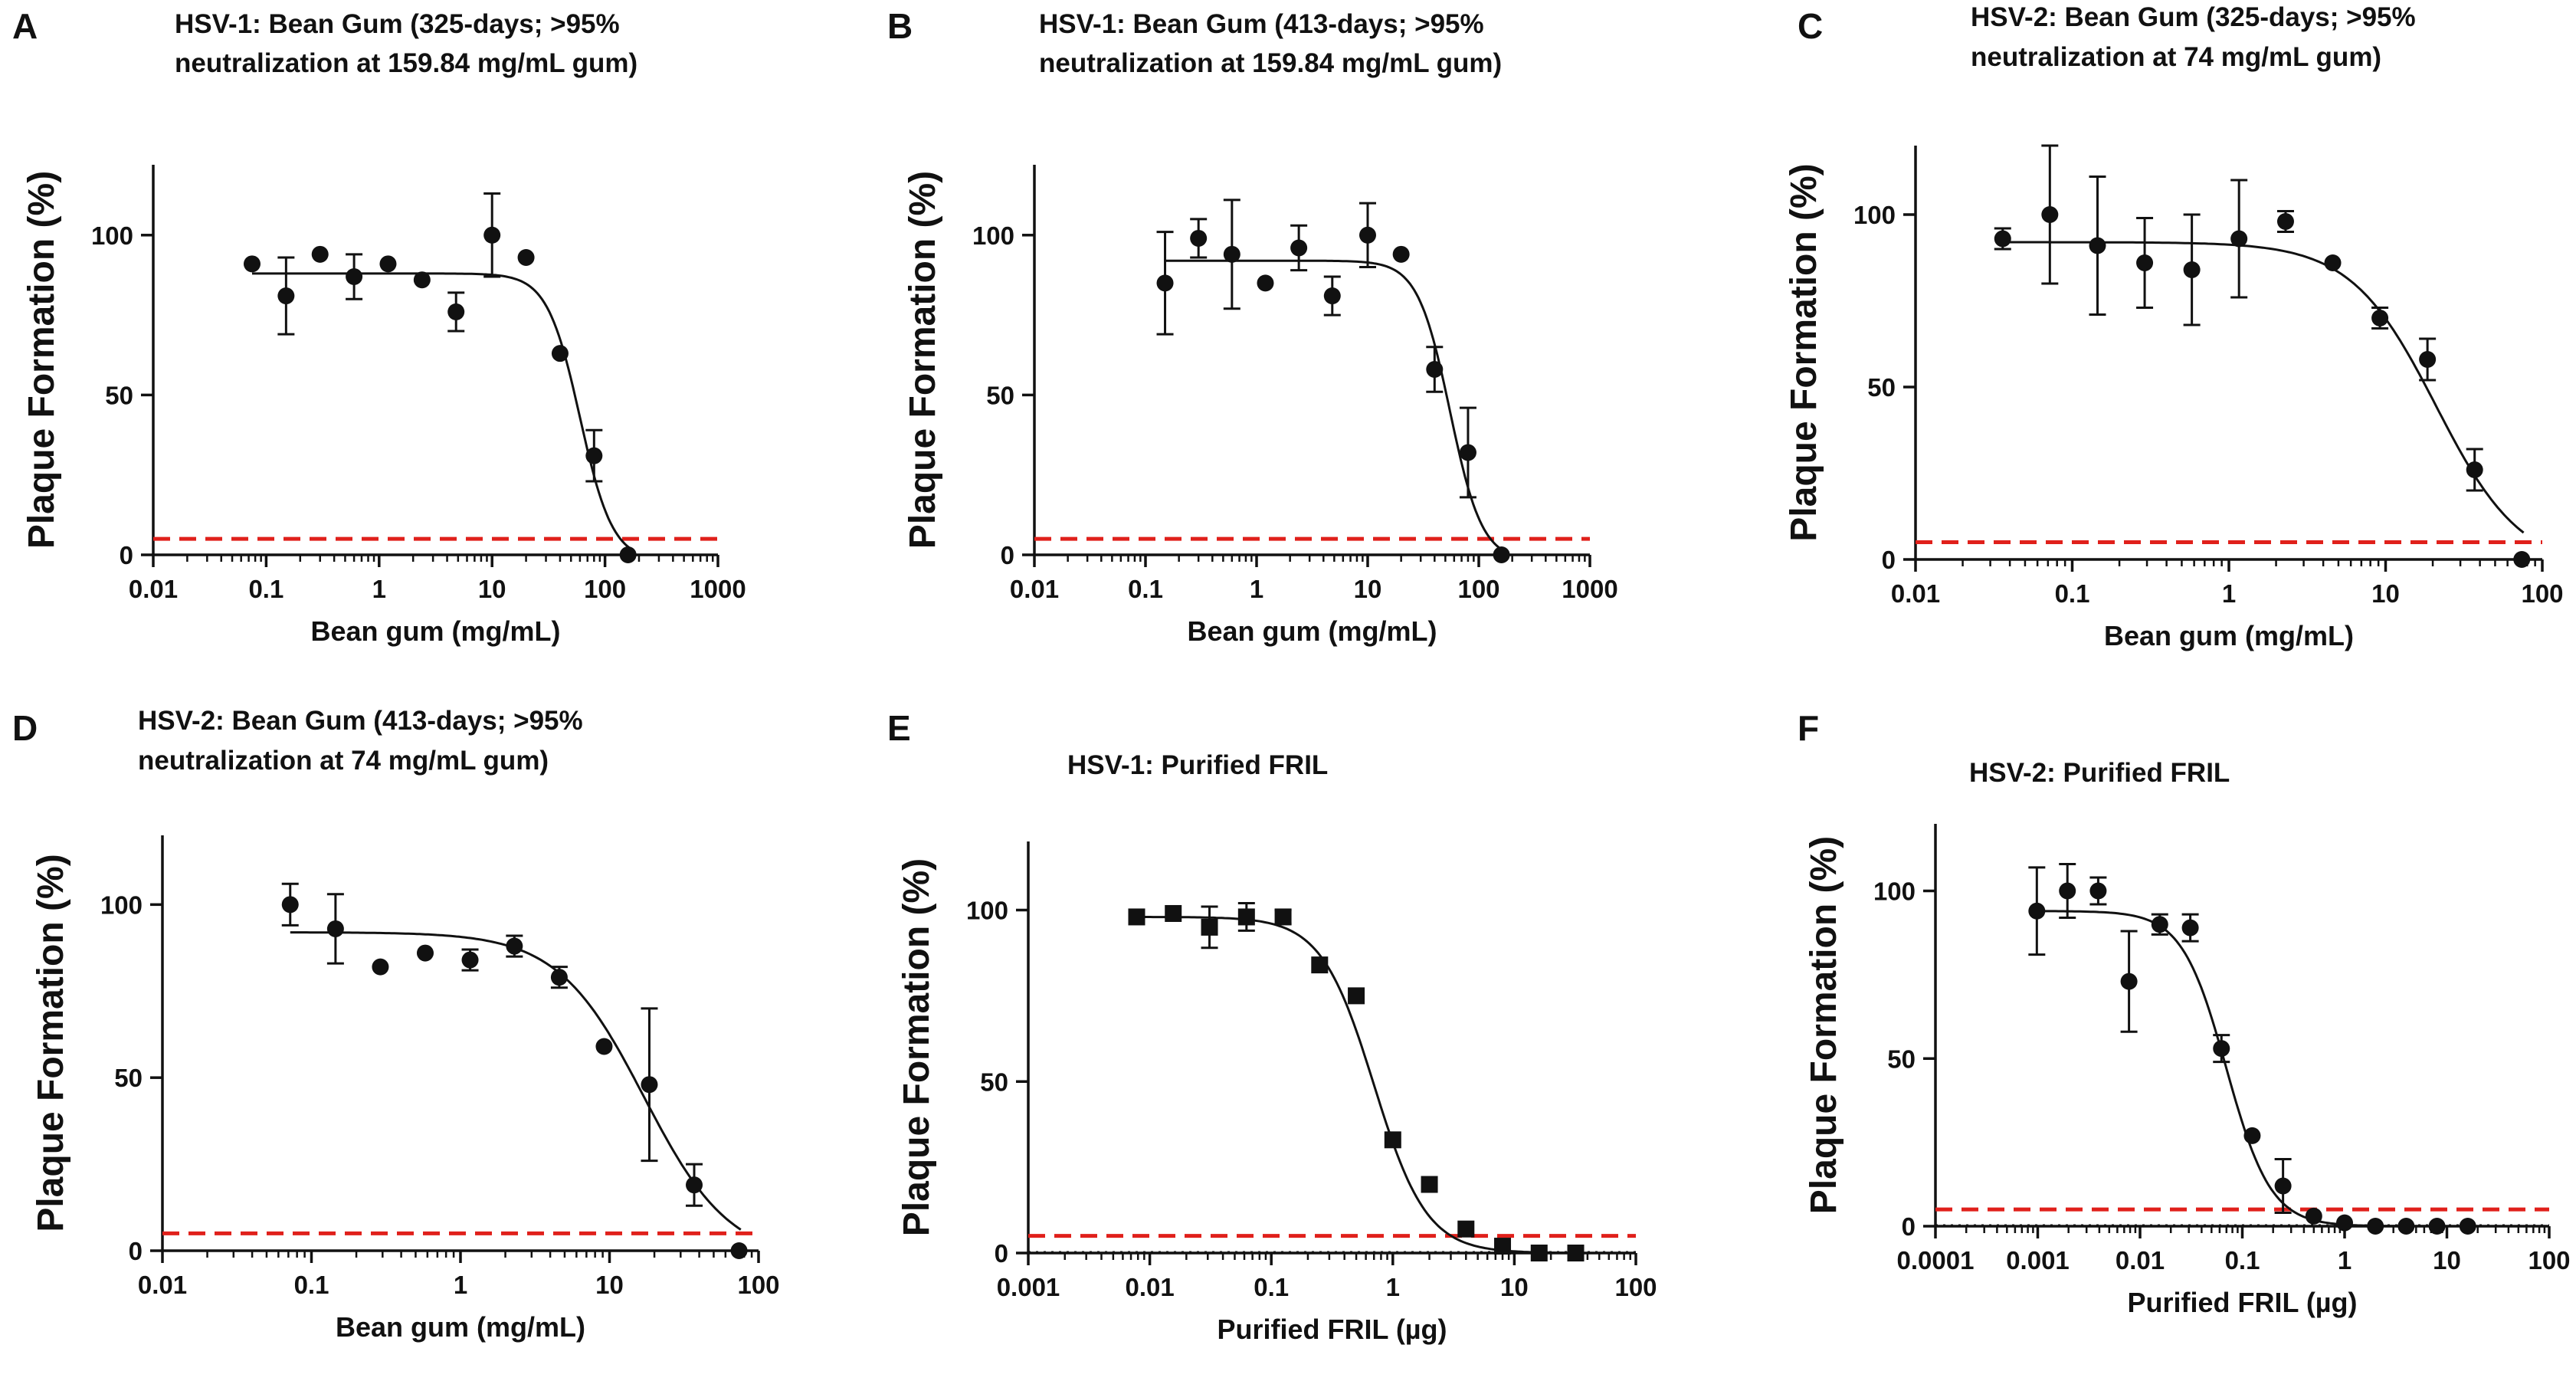 This screenshot has width=2576, height=1381. Describe the element at coordinates (25, 728) in the screenshot. I see `panel-label: D` at that location.